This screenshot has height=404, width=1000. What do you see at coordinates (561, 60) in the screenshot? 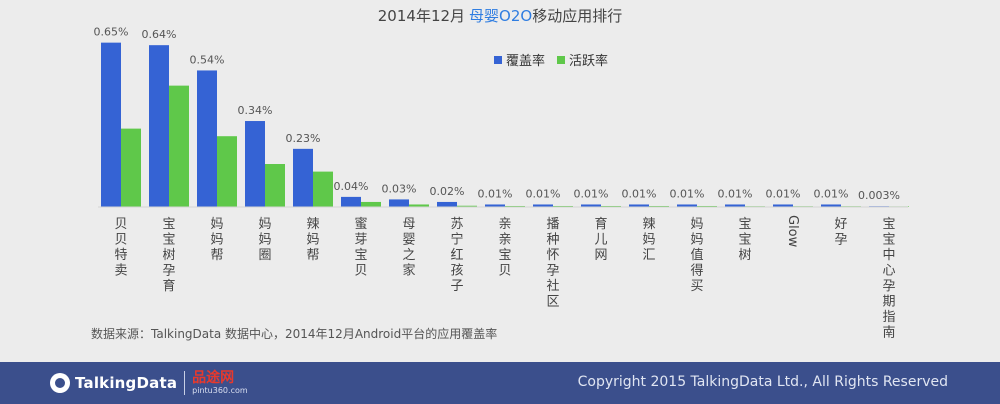
I see `legend-swatch-active` at bounding box center [561, 60].